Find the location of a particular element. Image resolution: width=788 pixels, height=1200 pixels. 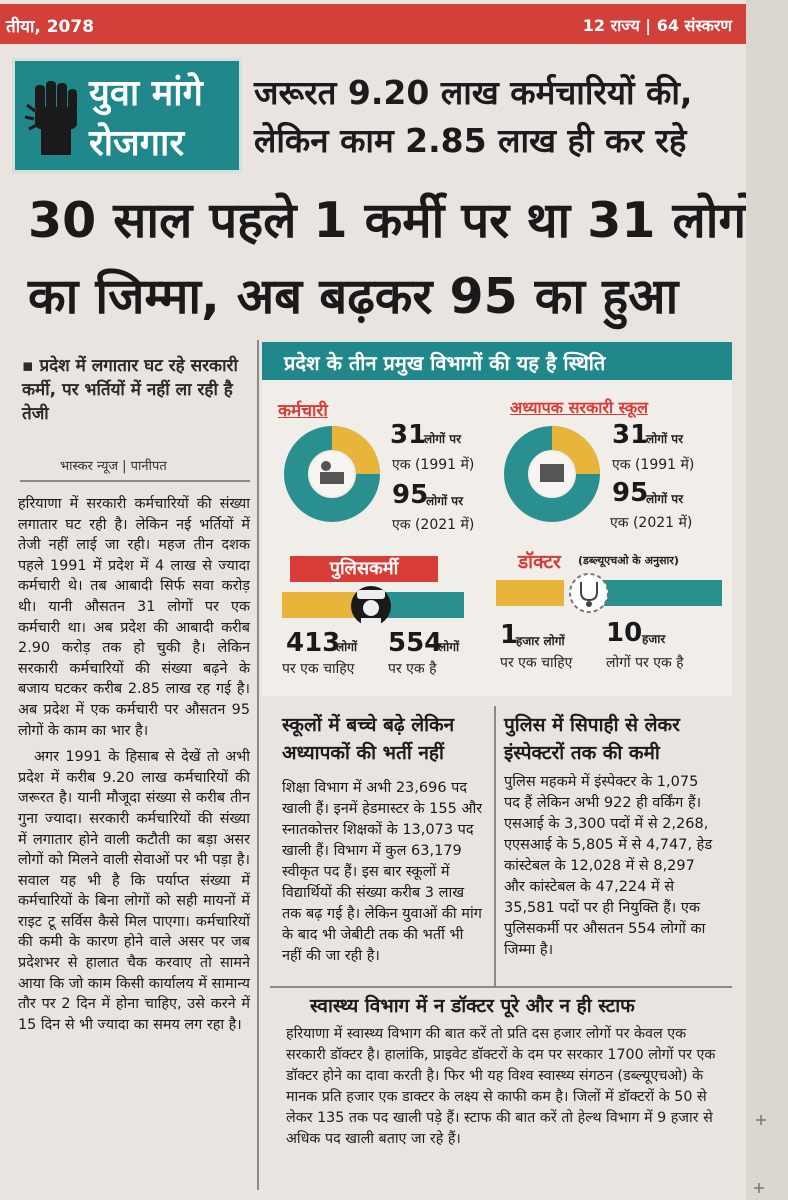

doctors-actual-sub: लोगों पर एक है is located at coordinates (645, 663).